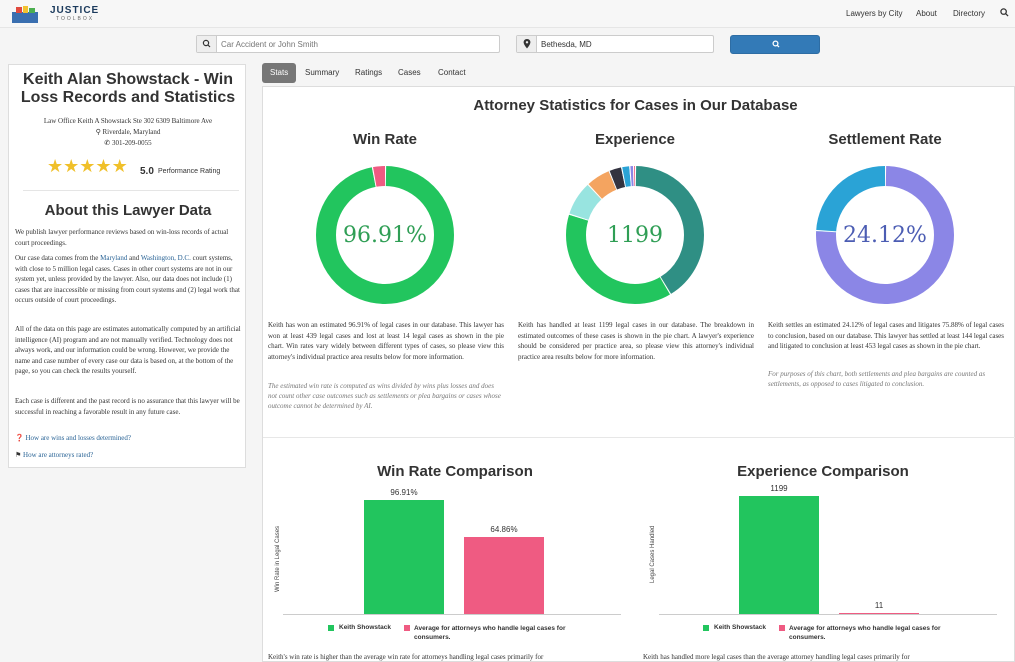  I want to click on average-experience-bar-label: 11, so click(879, 605).